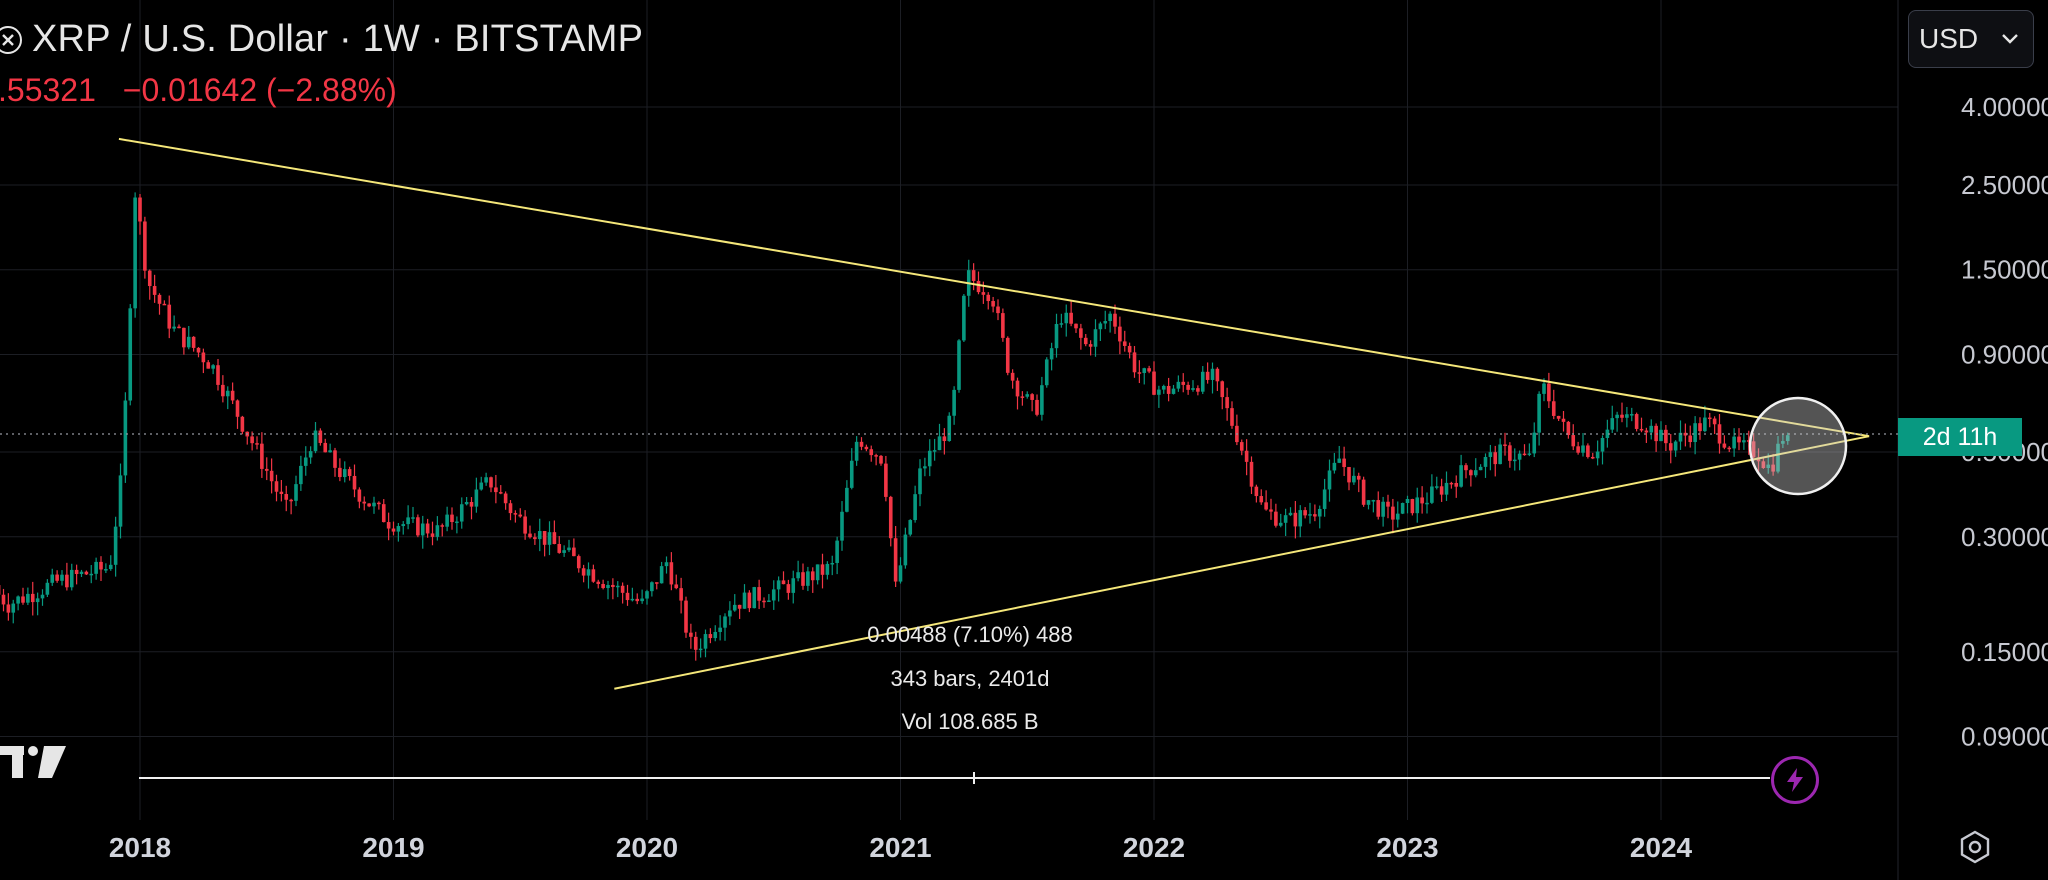 The width and height of the screenshot is (2048, 880). I want to click on price-change: −0.01642 (−2.88%), so click(259, 90).